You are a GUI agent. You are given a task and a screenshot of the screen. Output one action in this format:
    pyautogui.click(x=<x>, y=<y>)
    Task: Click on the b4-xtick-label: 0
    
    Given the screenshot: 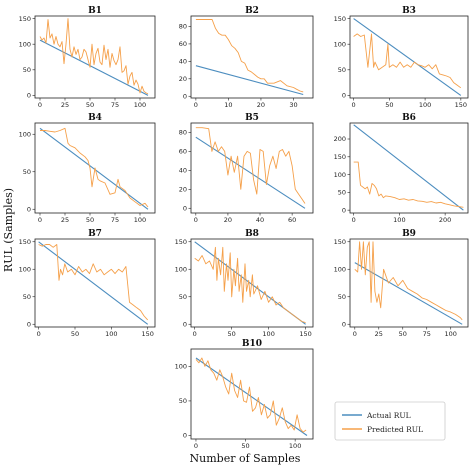 What is the action you would take?
    pyautogui.click(x=40, y=220)
    